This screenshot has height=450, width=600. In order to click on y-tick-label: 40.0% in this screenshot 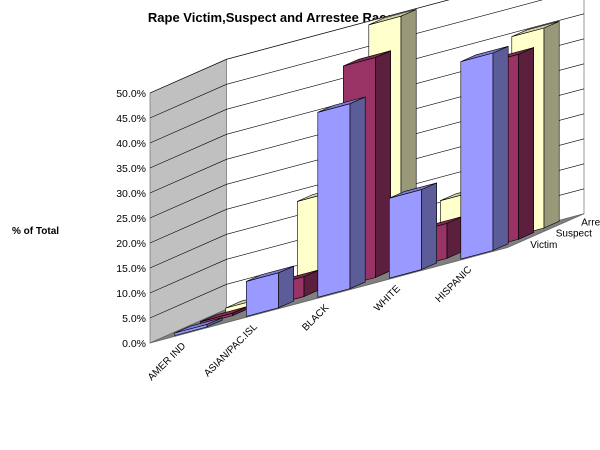, I will do `click(131, 144)`.